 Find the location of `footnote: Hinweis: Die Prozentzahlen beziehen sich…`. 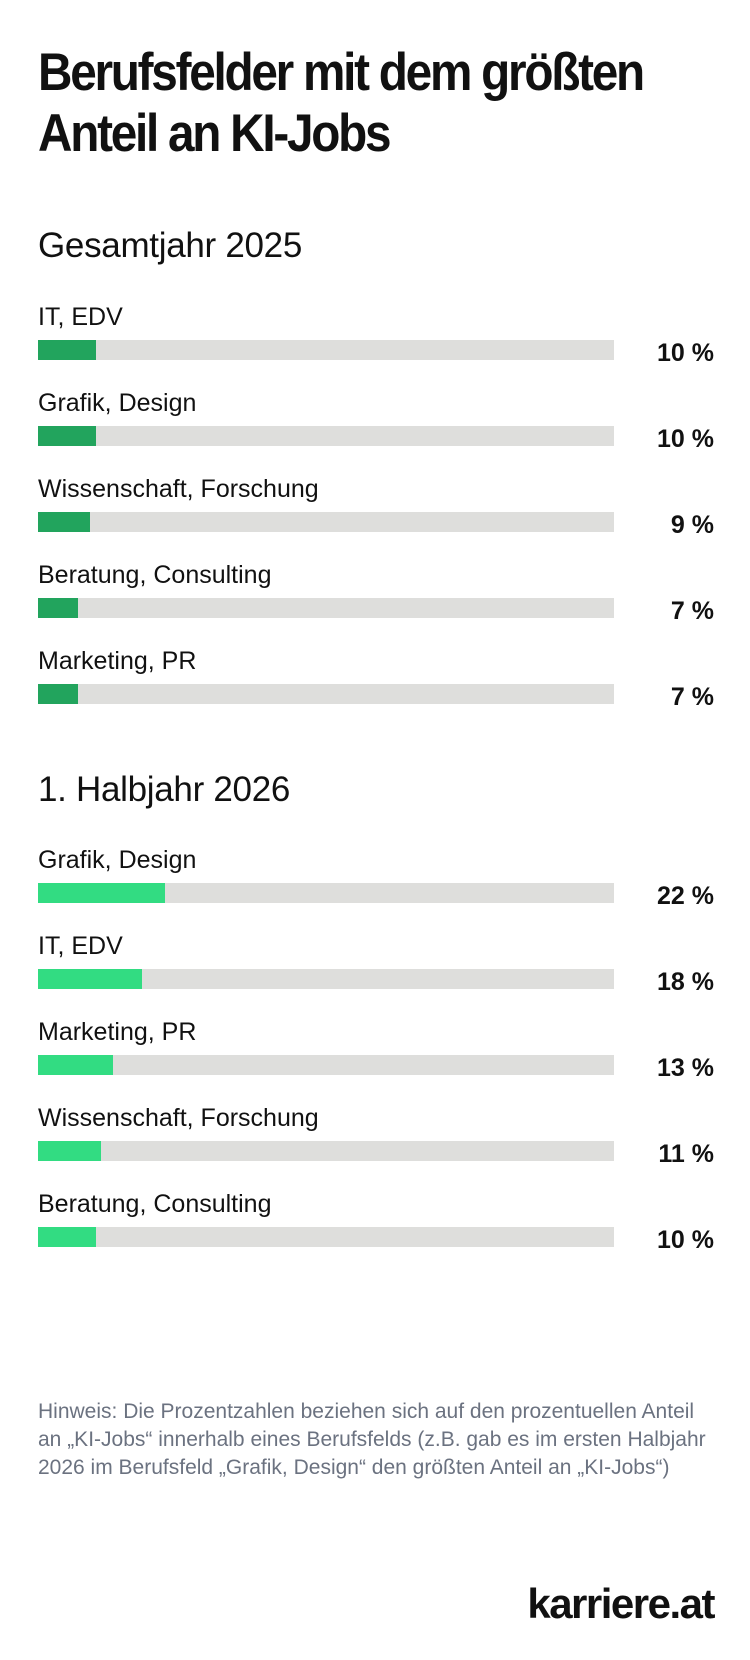

footnote: Hinweis: Die Prozentzahlen beziehen sich… is located at coordinates (372, 1439).